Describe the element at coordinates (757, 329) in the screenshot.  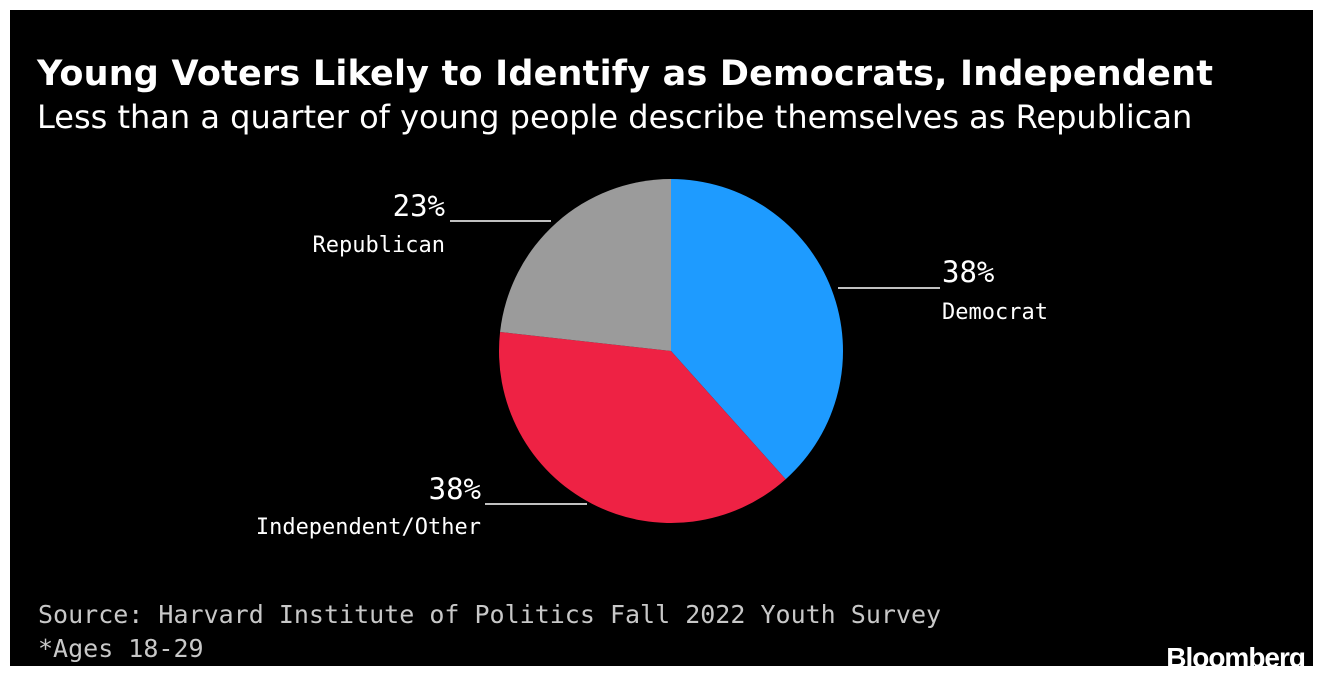
I see `pie-slice-democrat` at that location.